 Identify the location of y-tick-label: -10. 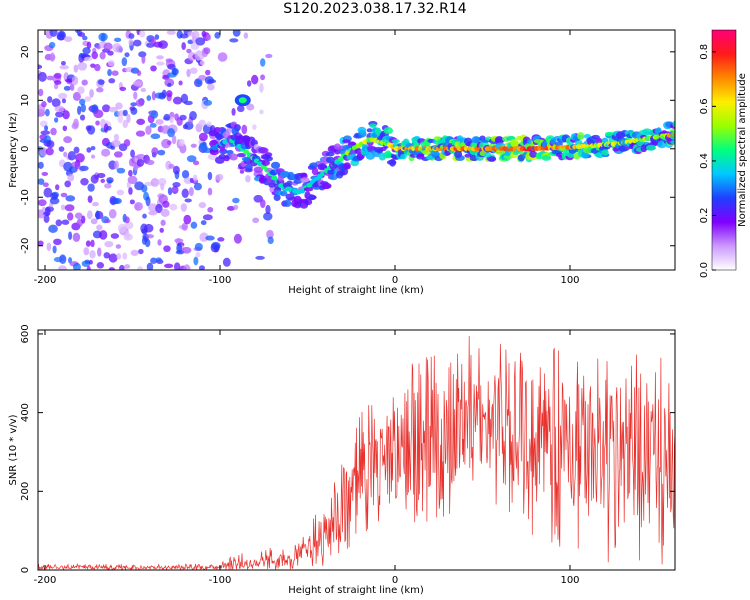
(25, 197).